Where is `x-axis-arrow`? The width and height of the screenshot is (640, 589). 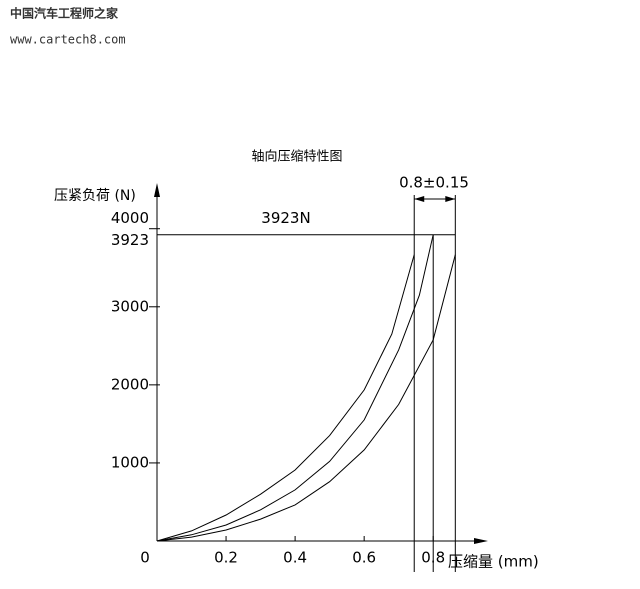 x-axis-arrow is located at coordinates (481, 541).